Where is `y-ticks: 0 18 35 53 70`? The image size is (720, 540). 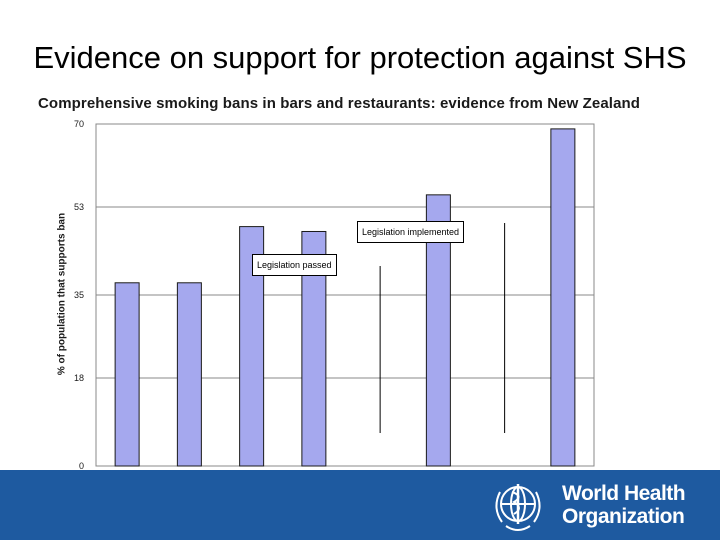 y-ticks: 0 18 35 53 70 is located at coordinates (79, 295).